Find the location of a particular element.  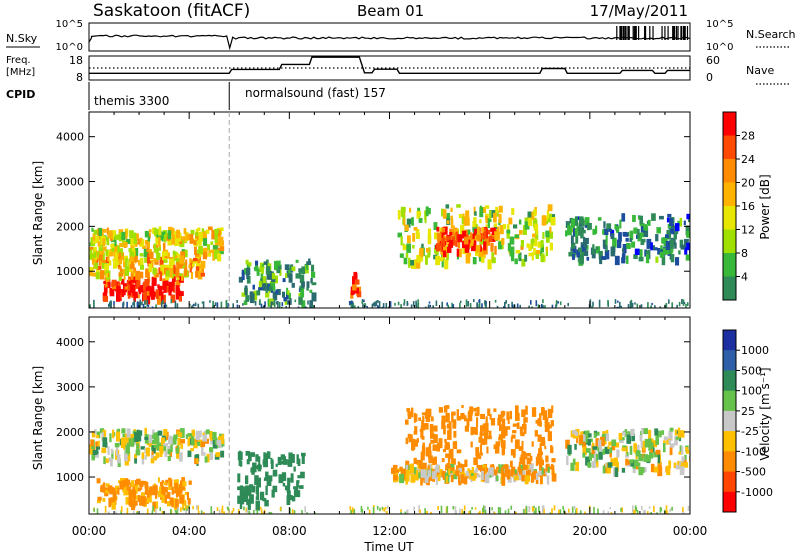

colorbar-tick-label: 1000 is located at coordinates (755, 350).